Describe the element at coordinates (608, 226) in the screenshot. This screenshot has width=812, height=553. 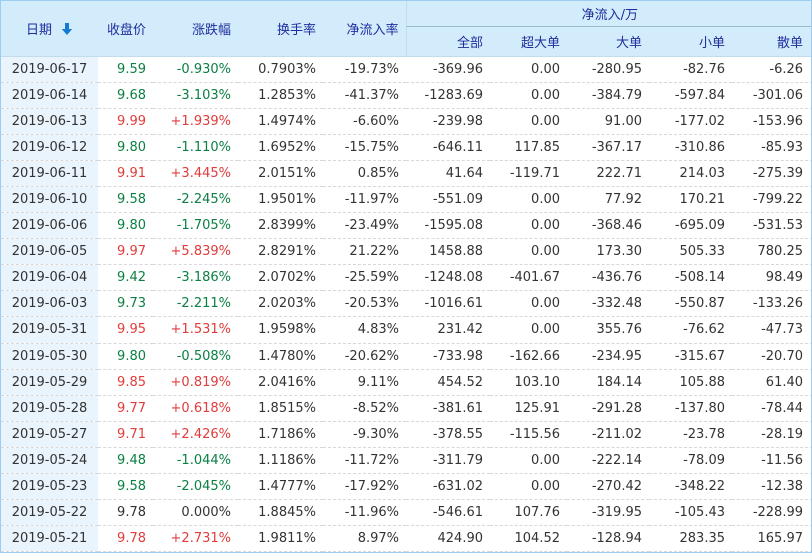
I see `net-inflow-large-cell: -368.46` at that location.